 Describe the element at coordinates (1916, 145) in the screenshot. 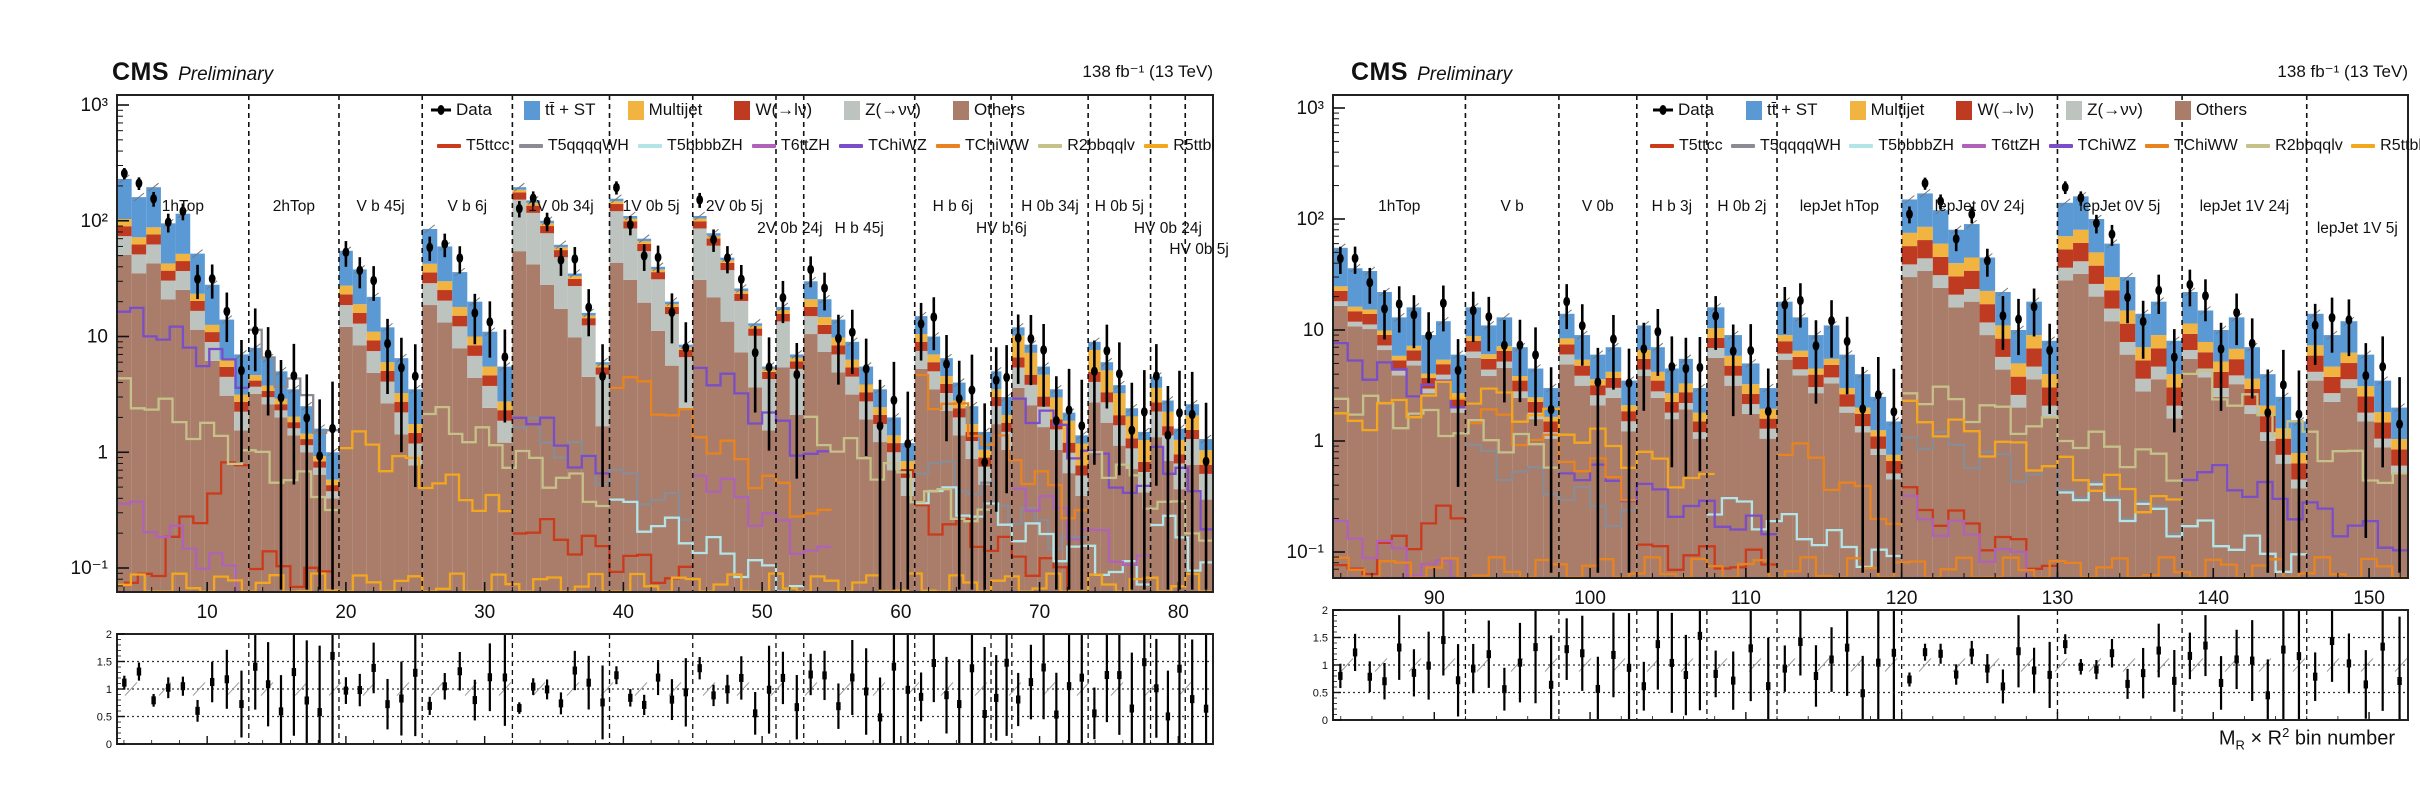

I see `legend-label: T5bbbbZH` at that location.